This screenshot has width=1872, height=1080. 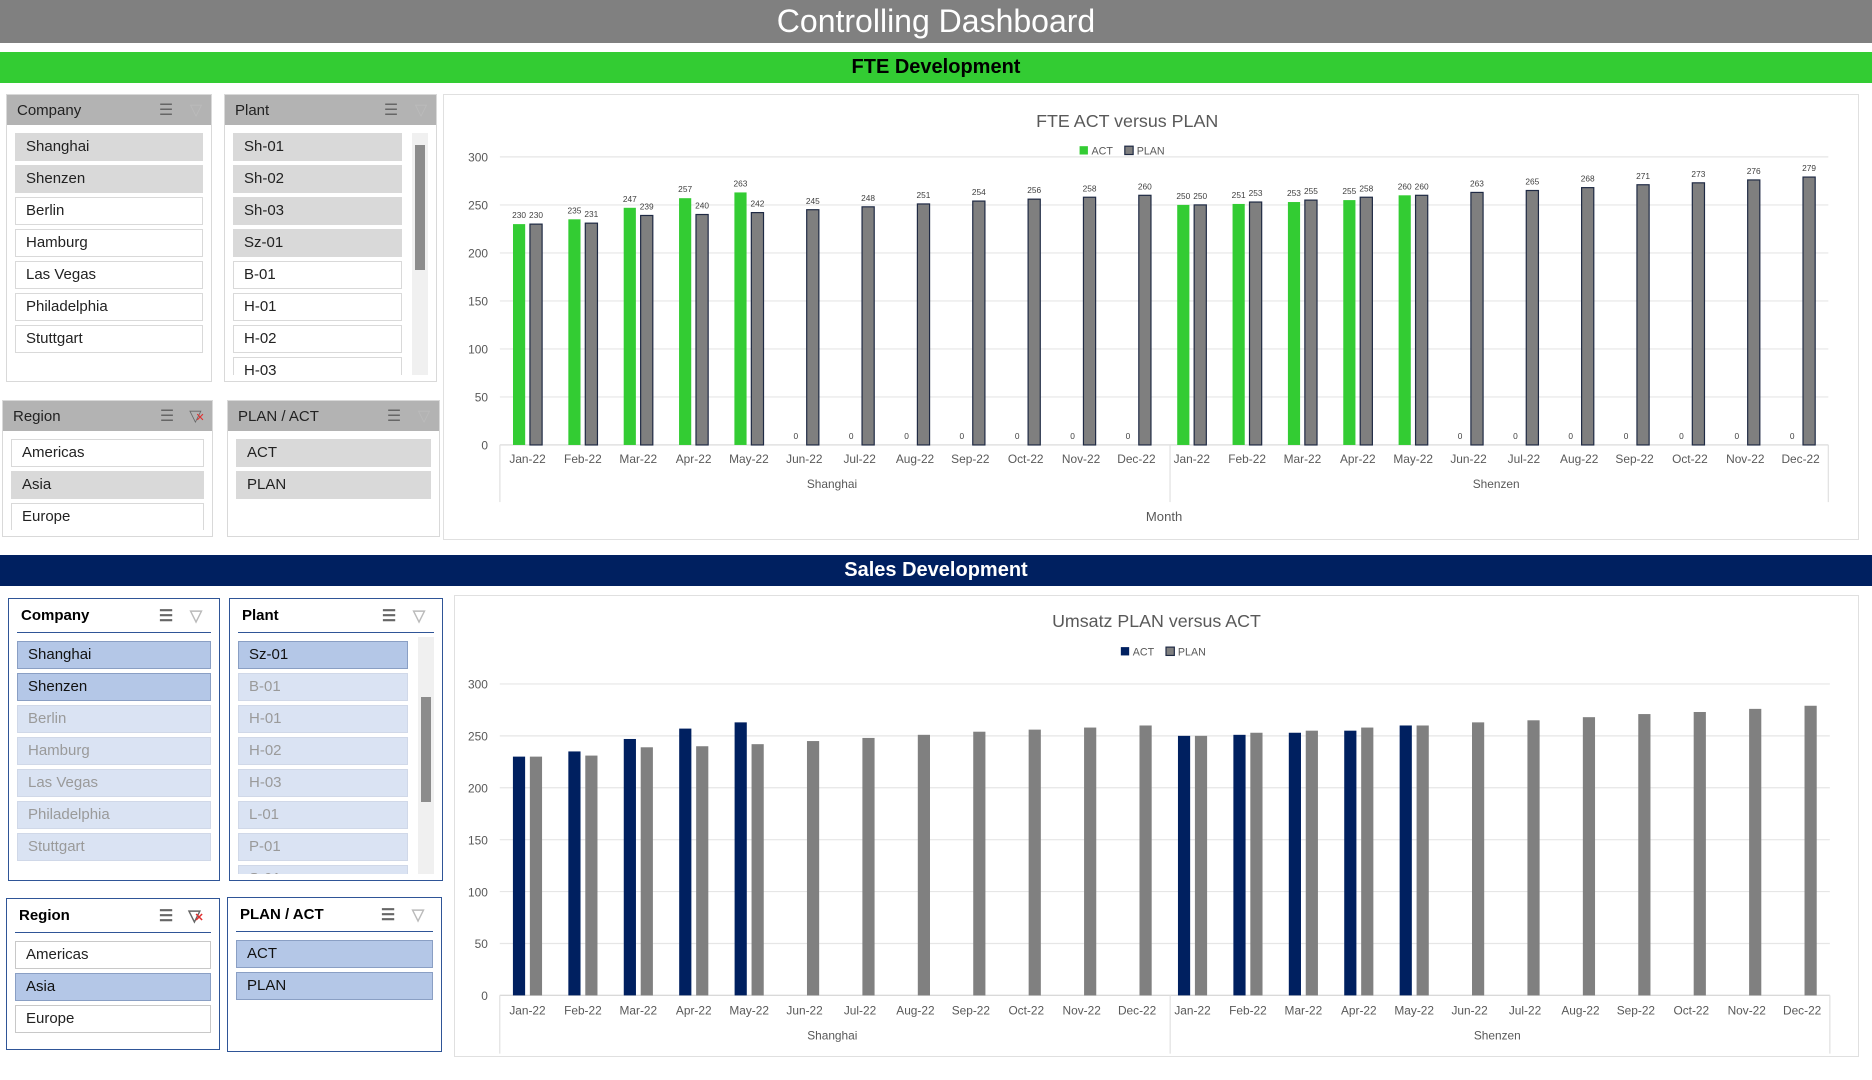 What do you see at coordinates (323, 847) in the screenshot?
I see `slicer-item-p-01: P-01` at bounding box center [323, 847].